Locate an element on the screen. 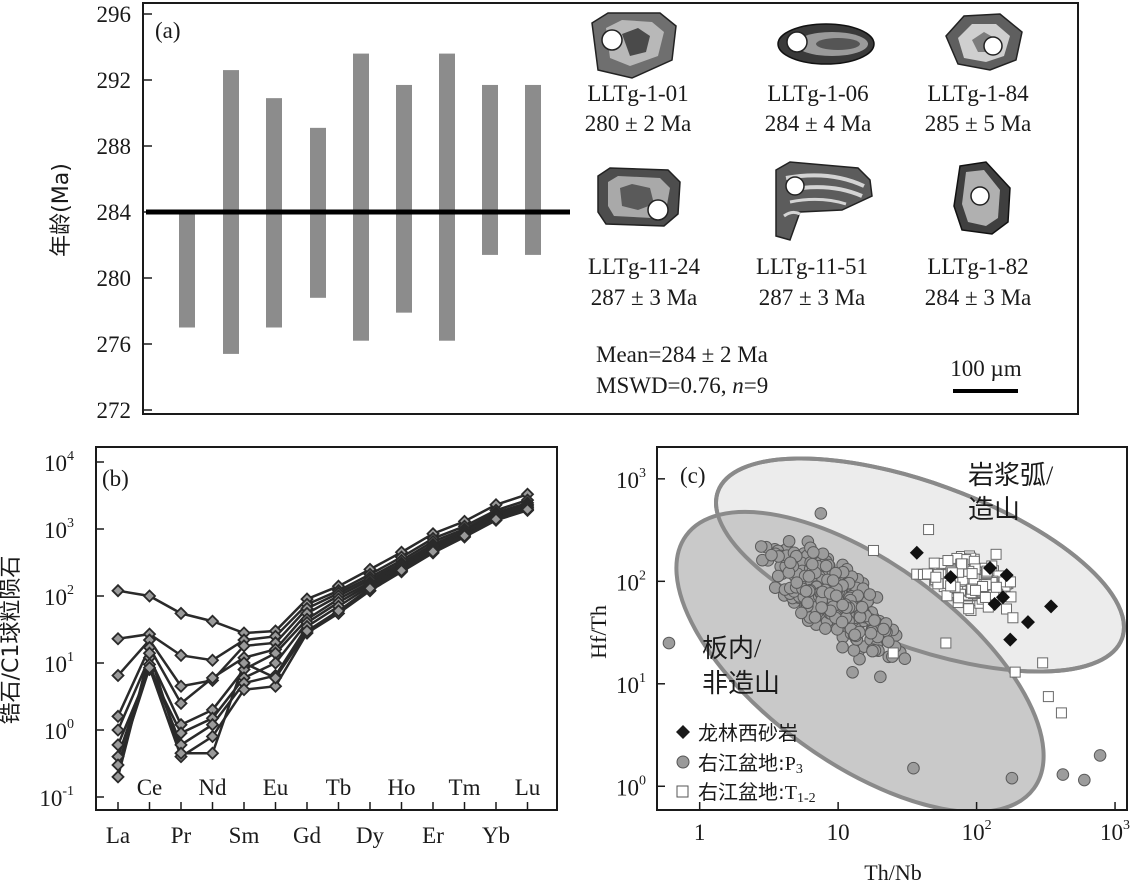 This screenshot has height=886, width=1134. panel-c-legend: 龙林西砂岩 右江盆地:P3 右江盆地:T1-2 is located at coordinates (746, 763).